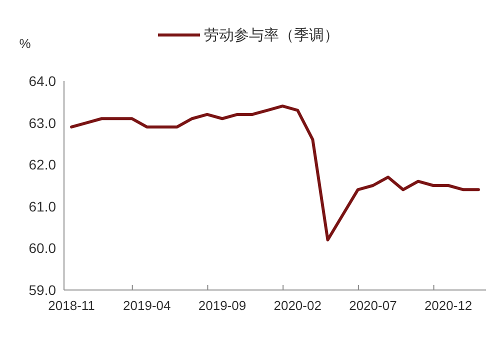 This screenshot has width=500, height=349. Describe the element at coordinates (42, 248) in the screenshot. I see `y-tick-label: 60.0` at that location.